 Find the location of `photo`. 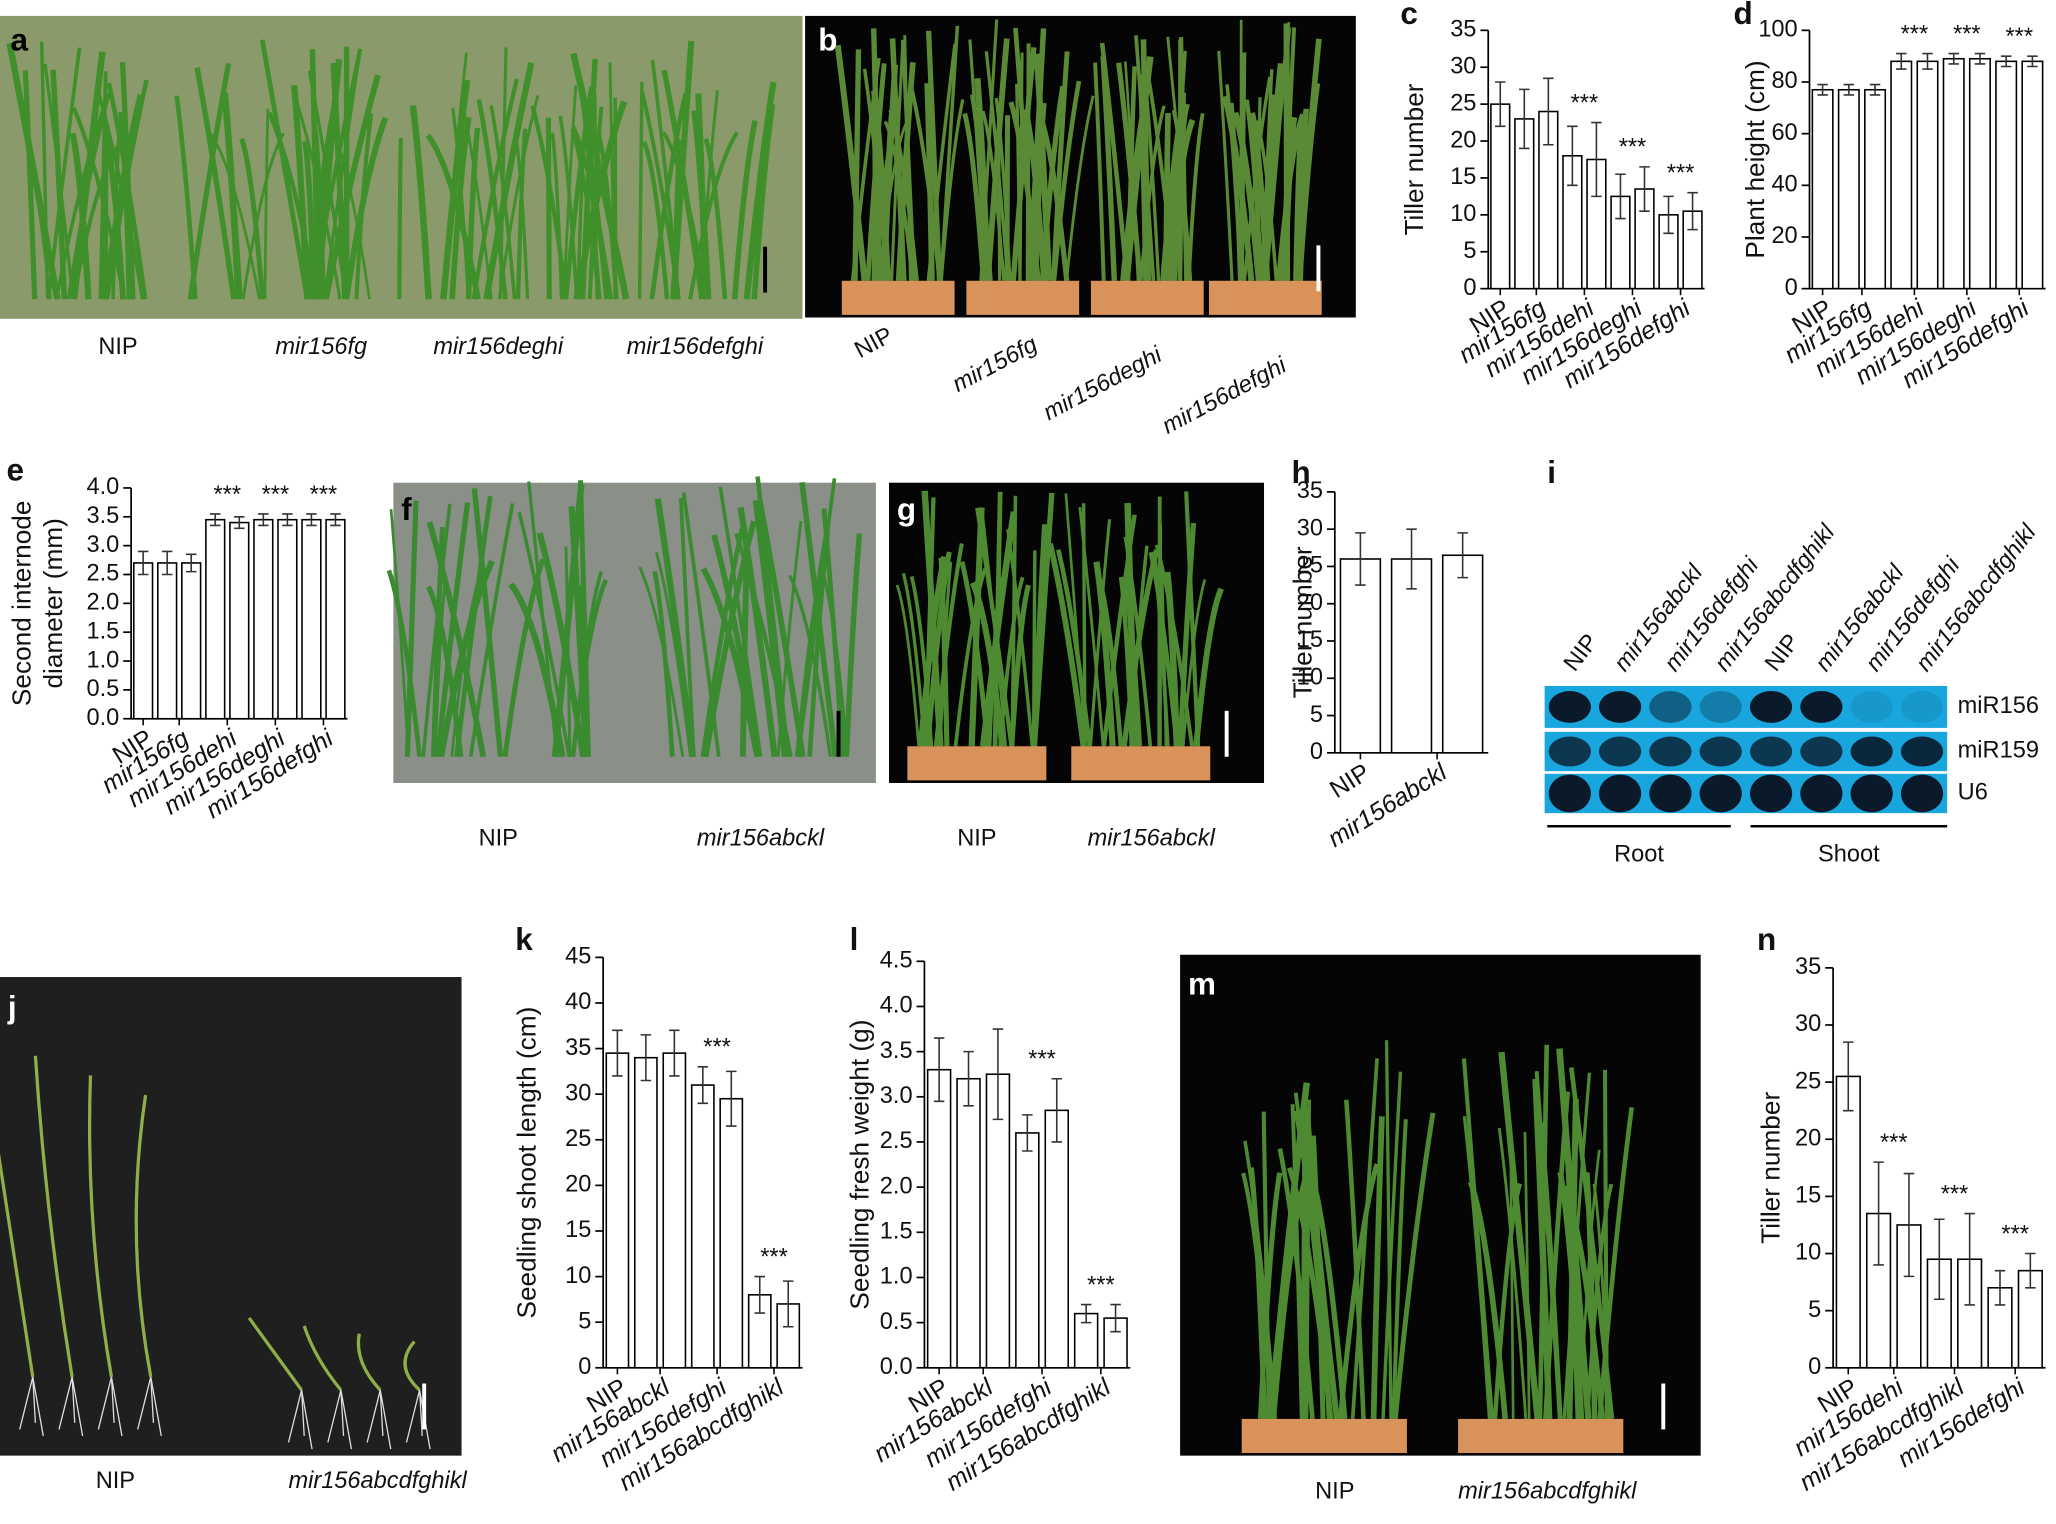

photo is located at coordinates (1440, 1205).